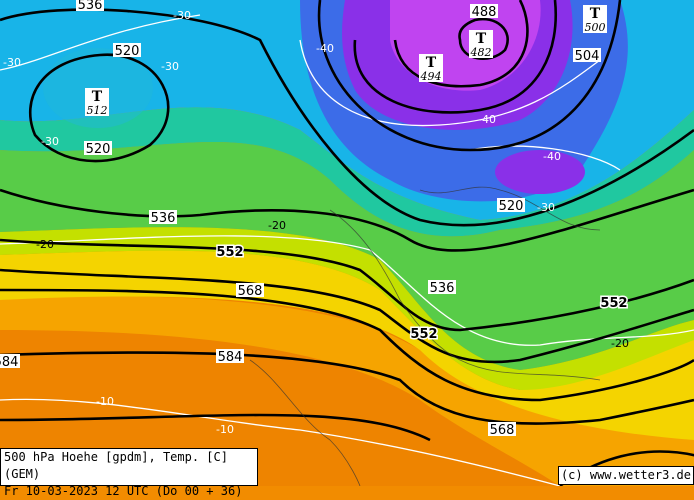 This screenshot has height=500, width=694. What do you see at coordinates (116, 465) in the screenshot?
I see `legend-title: 500 hPa Hoehe [gpdm], Temp. [C] (GEM)` at bounding box center [116, 465].